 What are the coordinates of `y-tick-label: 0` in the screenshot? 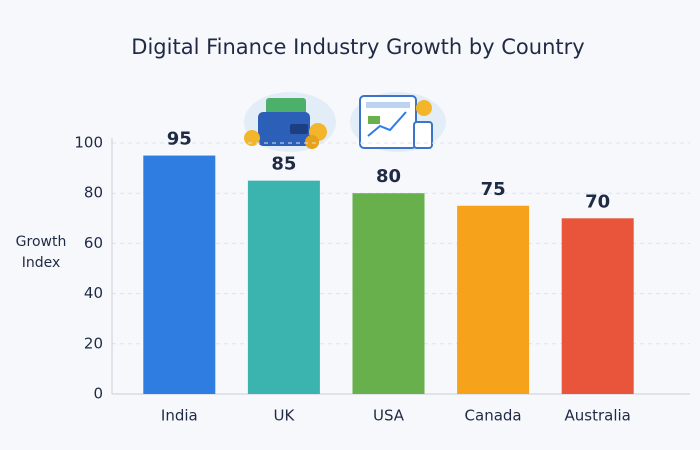 It's located at (98, 394).